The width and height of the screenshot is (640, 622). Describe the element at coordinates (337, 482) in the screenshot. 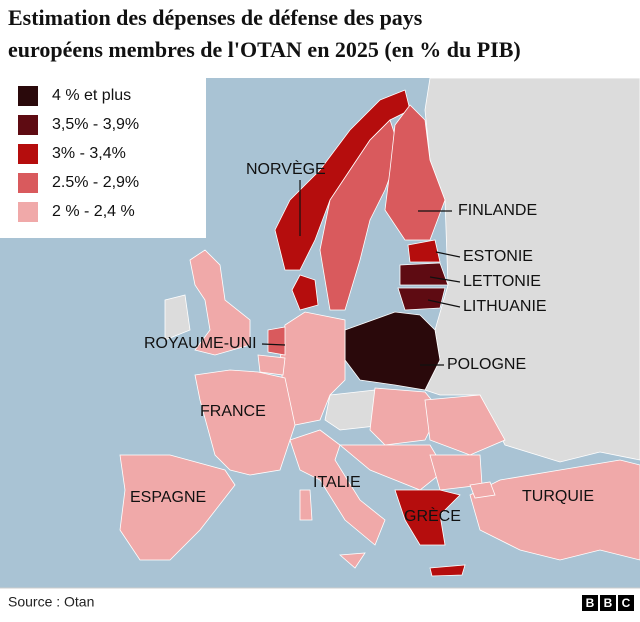

I see `country-label: ITALIE` at that location.